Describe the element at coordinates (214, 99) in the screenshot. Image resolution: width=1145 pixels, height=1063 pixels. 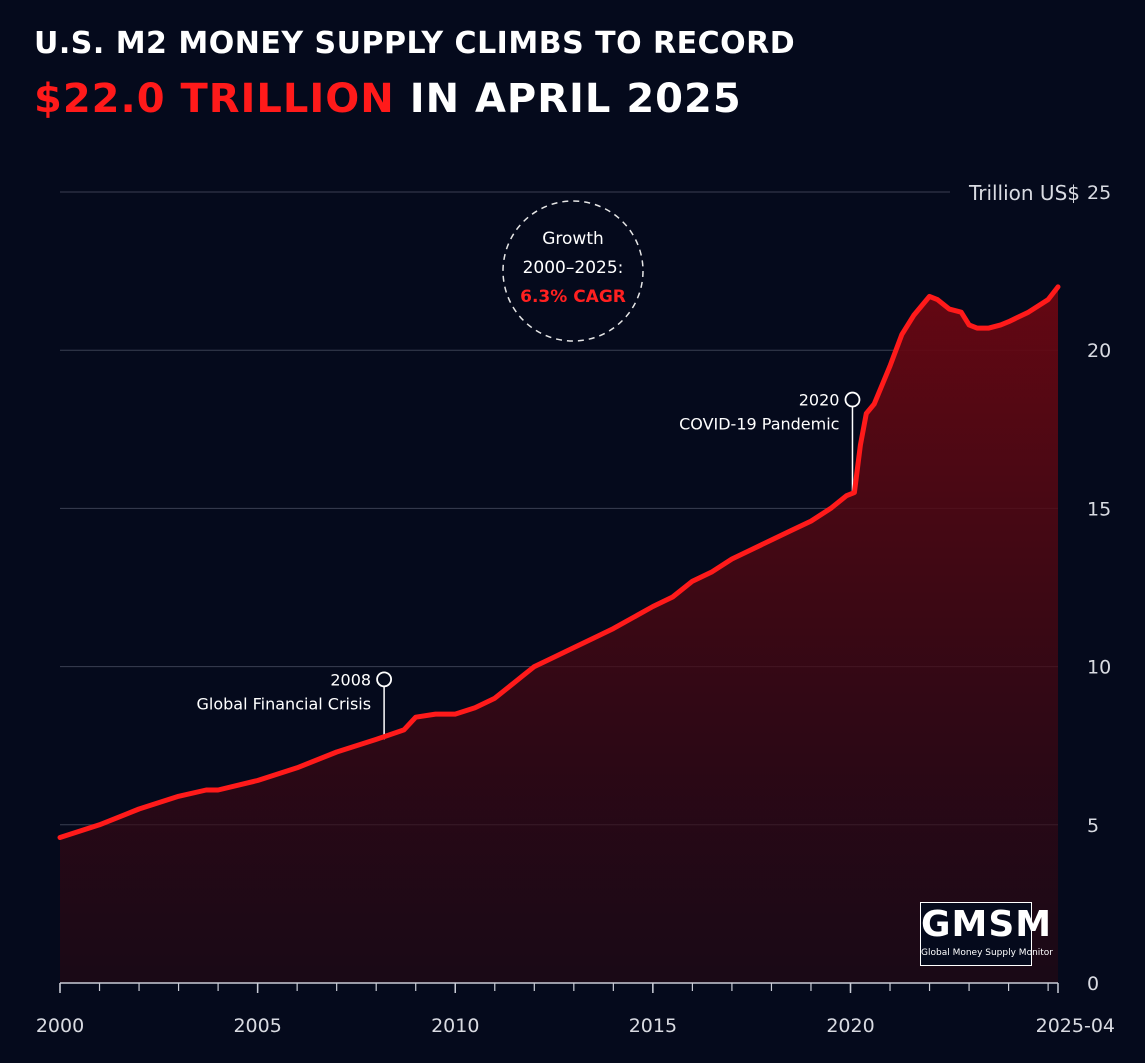
I see `title-highlight-value: $22.0 TRILLION` at that location.